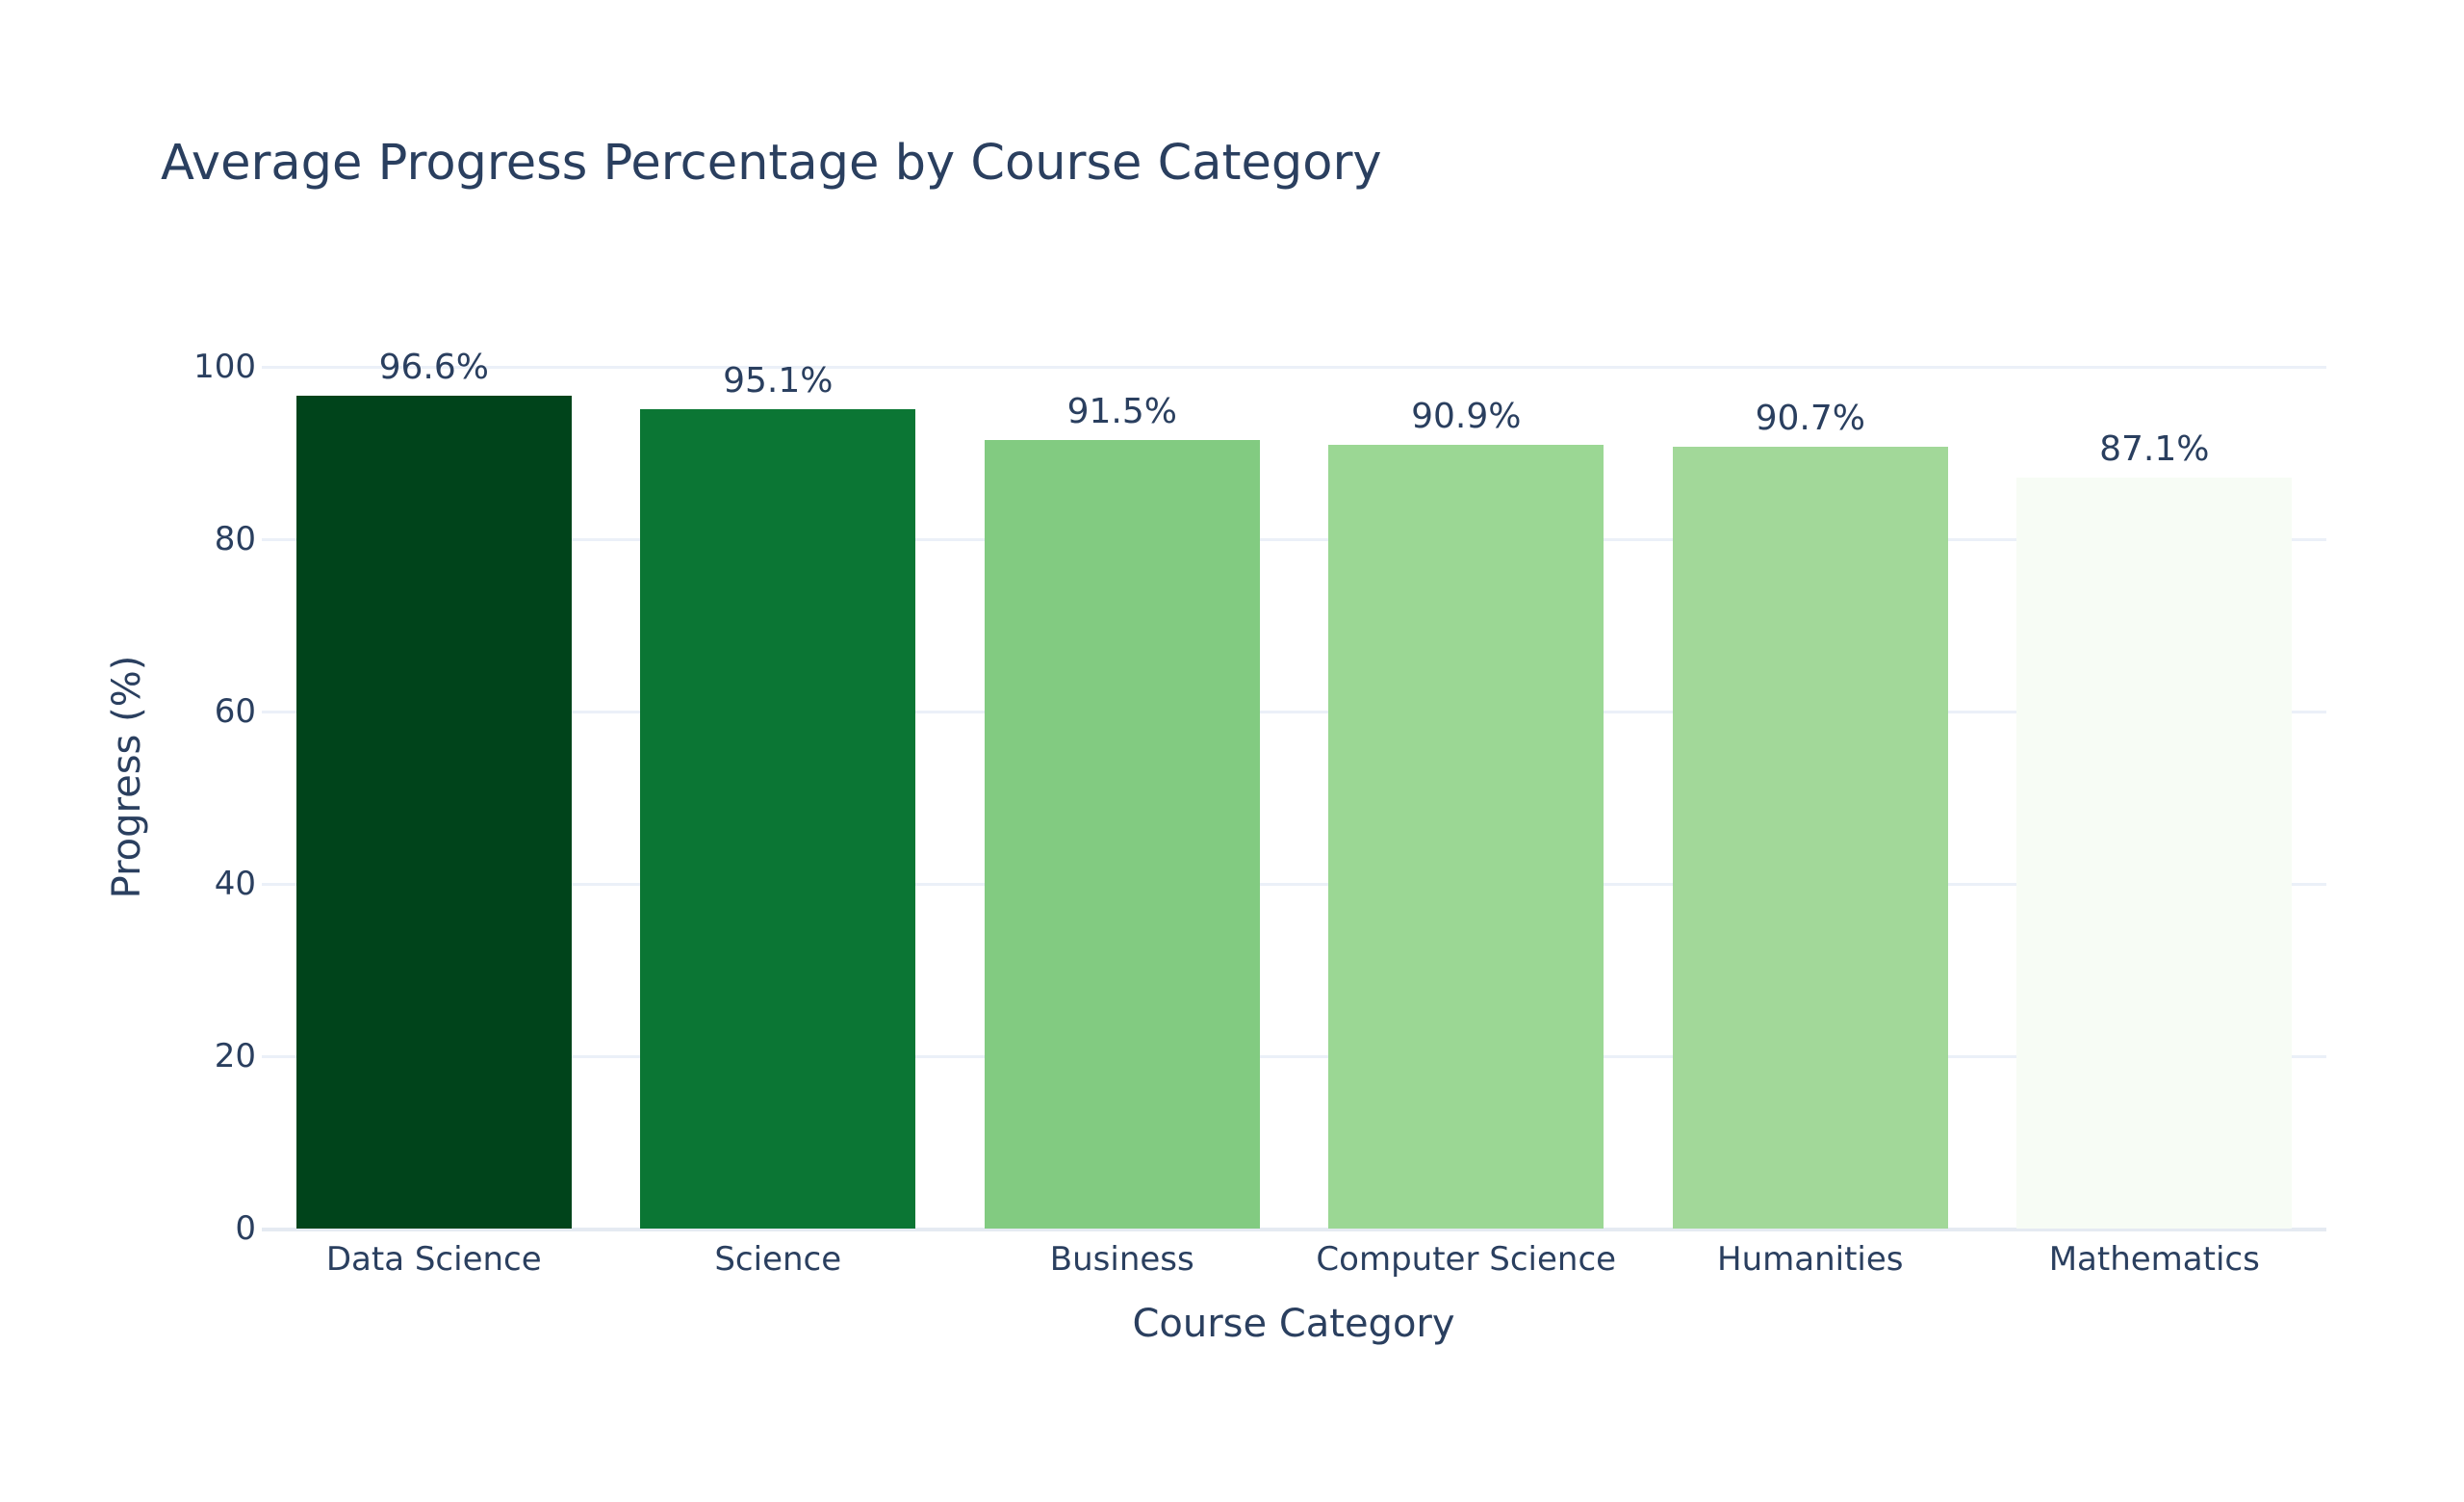  I want to click on bar-computer-science, so click(1466, 837).